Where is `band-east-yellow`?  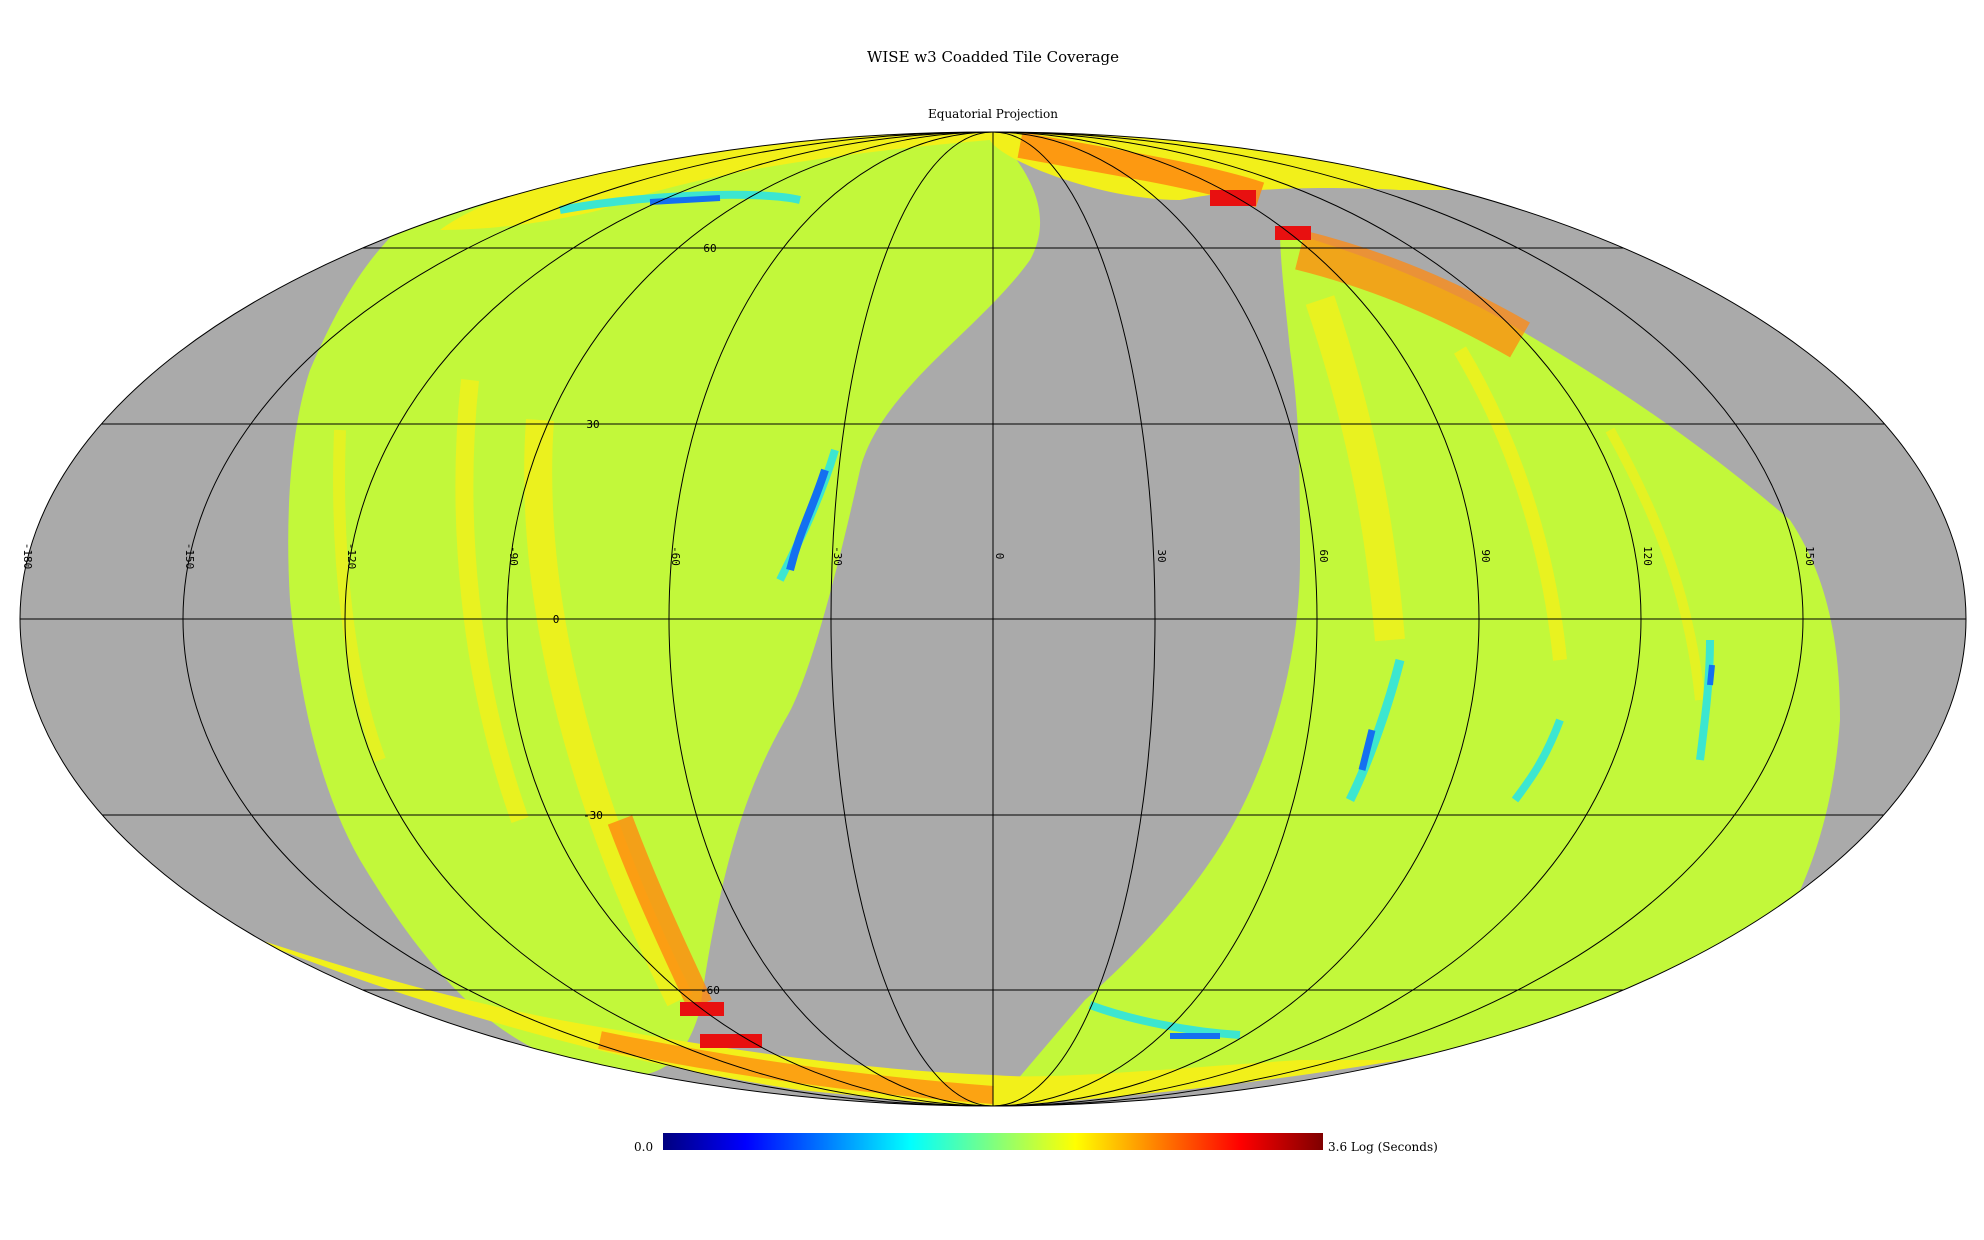 band-east-yellow is located at coordinates (1355, 468).